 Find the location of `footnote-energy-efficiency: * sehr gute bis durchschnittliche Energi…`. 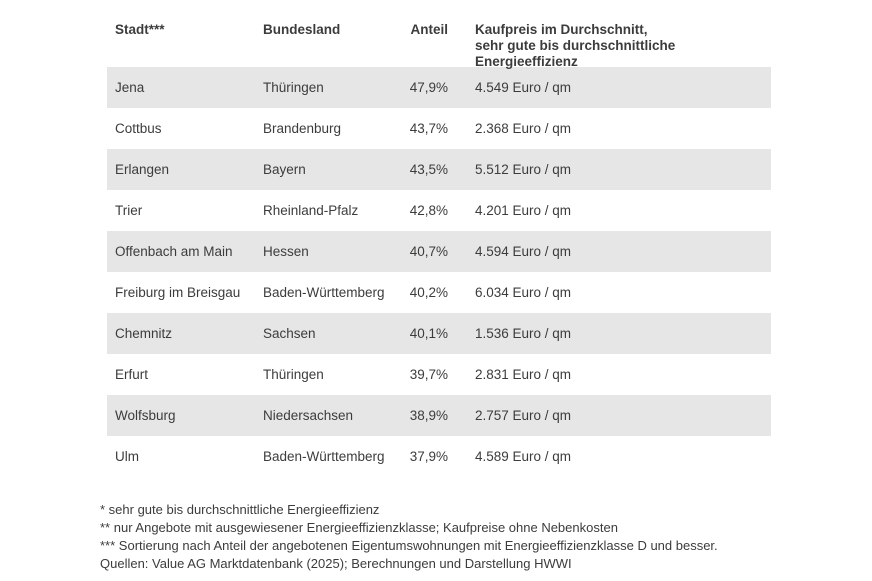

footnote-energy-efficiency: * sehr gute bis durchschnittliche Energi… is located at coordinates (240, 509).